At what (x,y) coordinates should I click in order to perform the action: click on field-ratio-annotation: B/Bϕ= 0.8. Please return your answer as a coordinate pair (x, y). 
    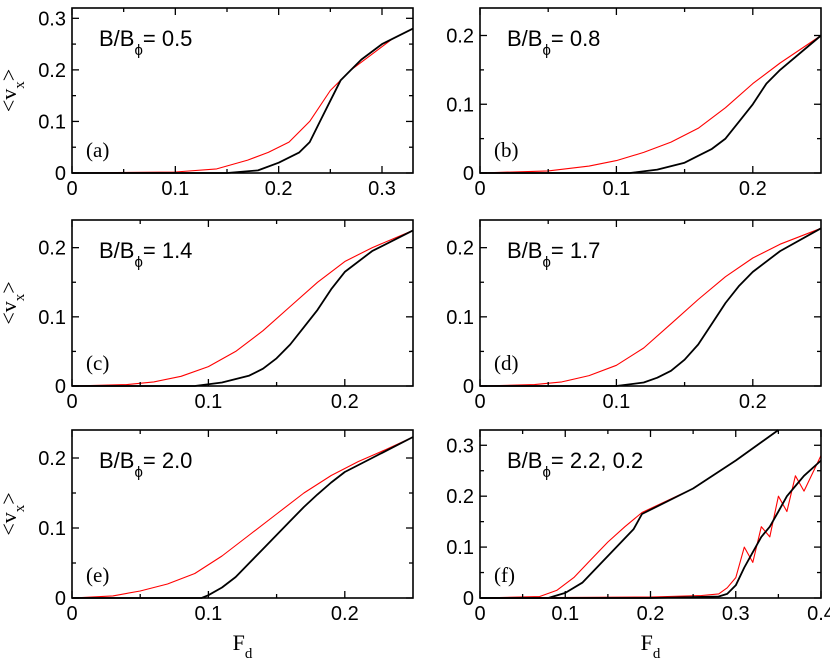
    Looking at the image, I should click on (553, 42).